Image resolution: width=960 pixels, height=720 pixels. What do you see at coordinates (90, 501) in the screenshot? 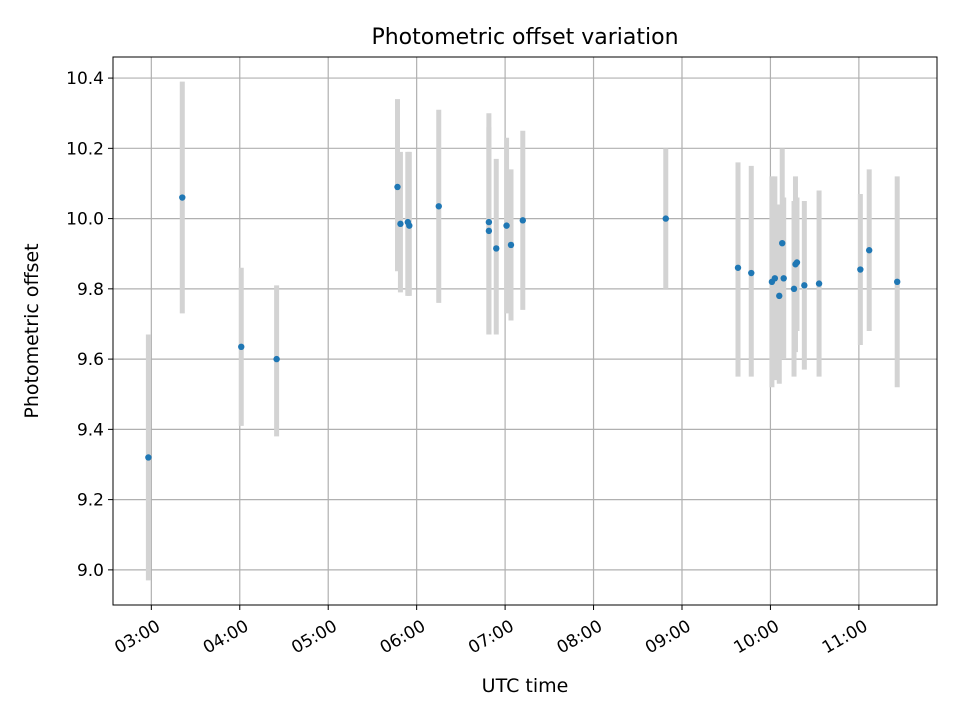
I see `y-tick-label: 9.2` at bounding box center [90, 501].